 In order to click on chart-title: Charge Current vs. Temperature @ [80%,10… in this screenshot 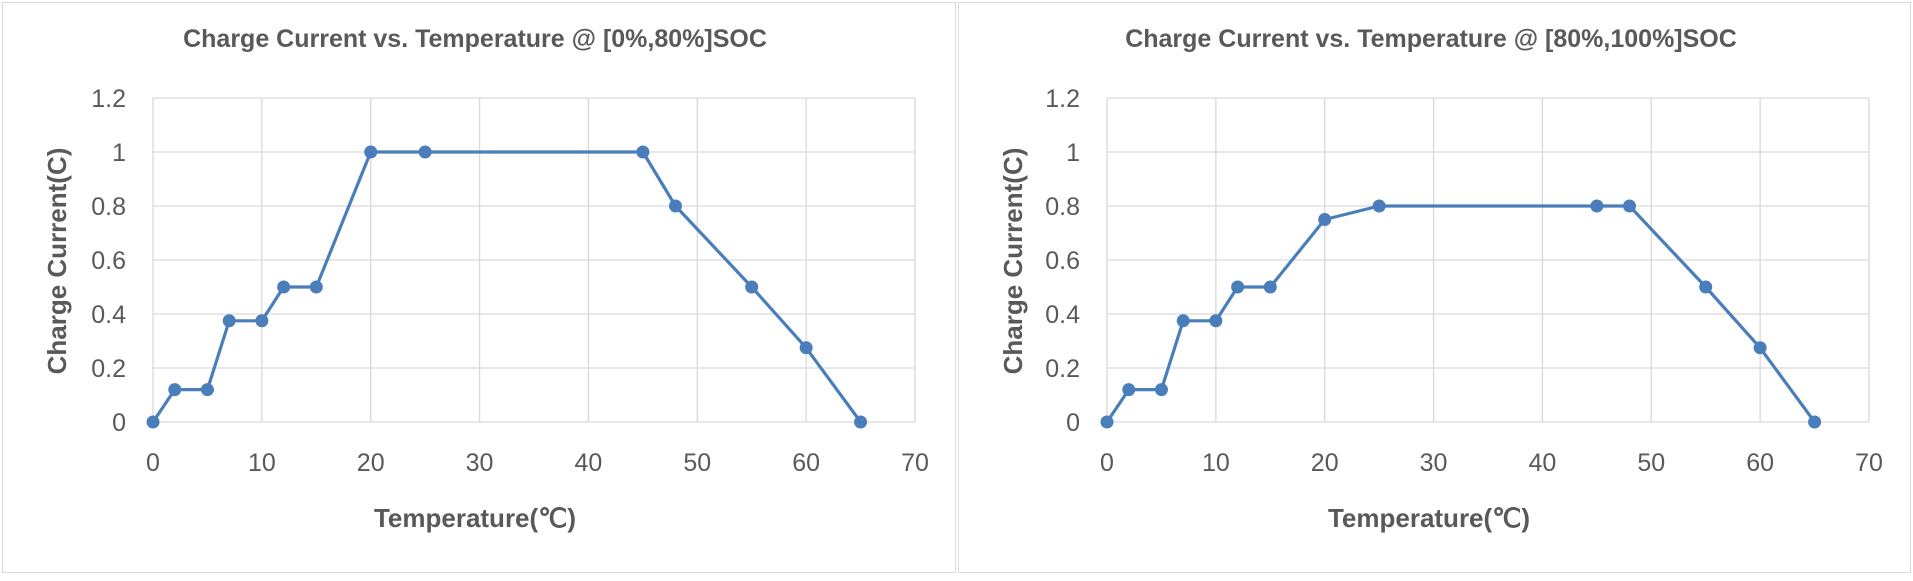, I will do `click(1431, 39)`.